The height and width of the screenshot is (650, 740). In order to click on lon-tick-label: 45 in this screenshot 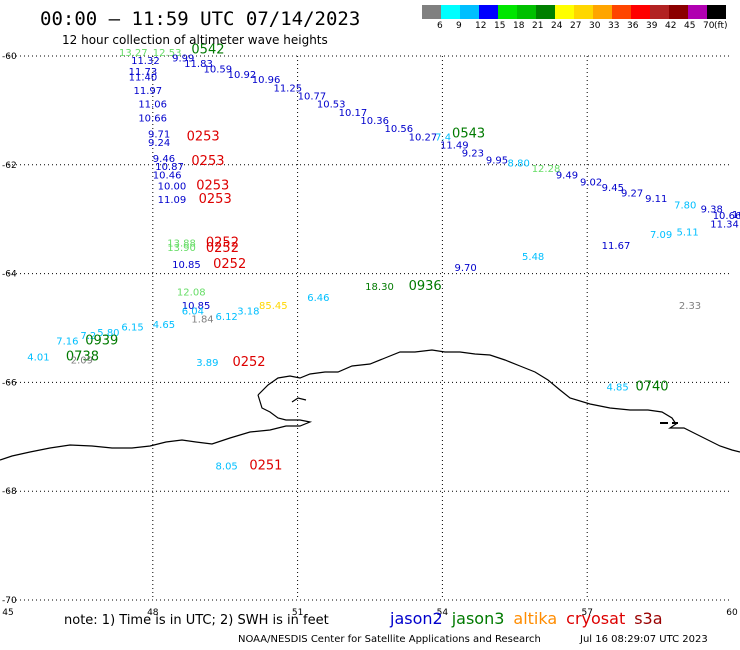, I will do `click(7, 613)`.